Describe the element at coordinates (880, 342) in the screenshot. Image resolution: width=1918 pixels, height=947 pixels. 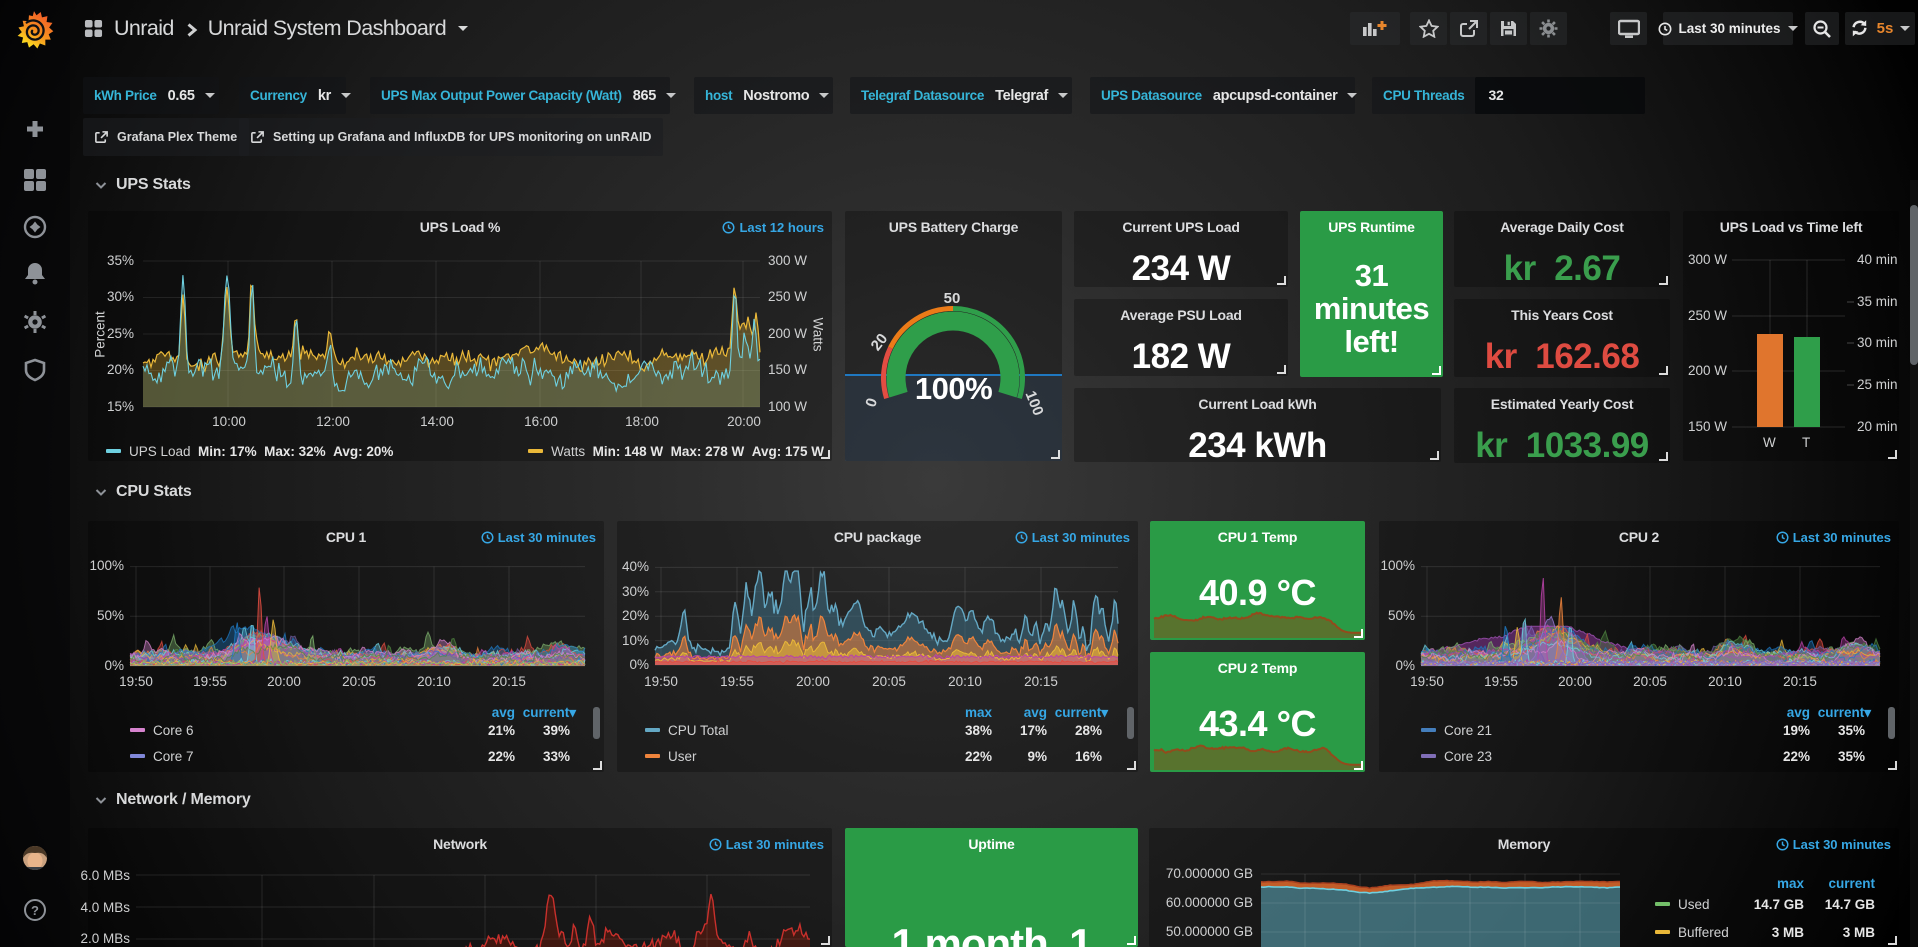
I see `svg-text: 20` at that location.